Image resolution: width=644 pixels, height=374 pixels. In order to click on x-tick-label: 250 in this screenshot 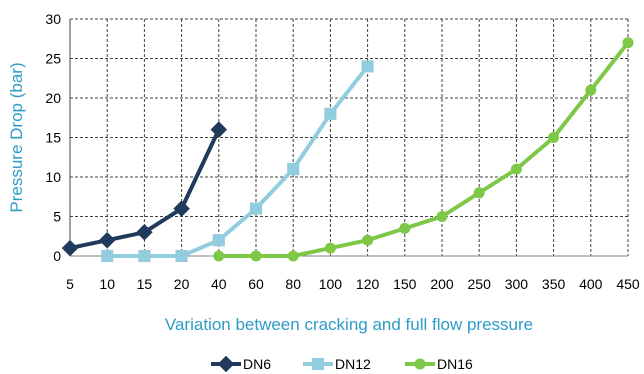, I will do `click(480, 284)`.